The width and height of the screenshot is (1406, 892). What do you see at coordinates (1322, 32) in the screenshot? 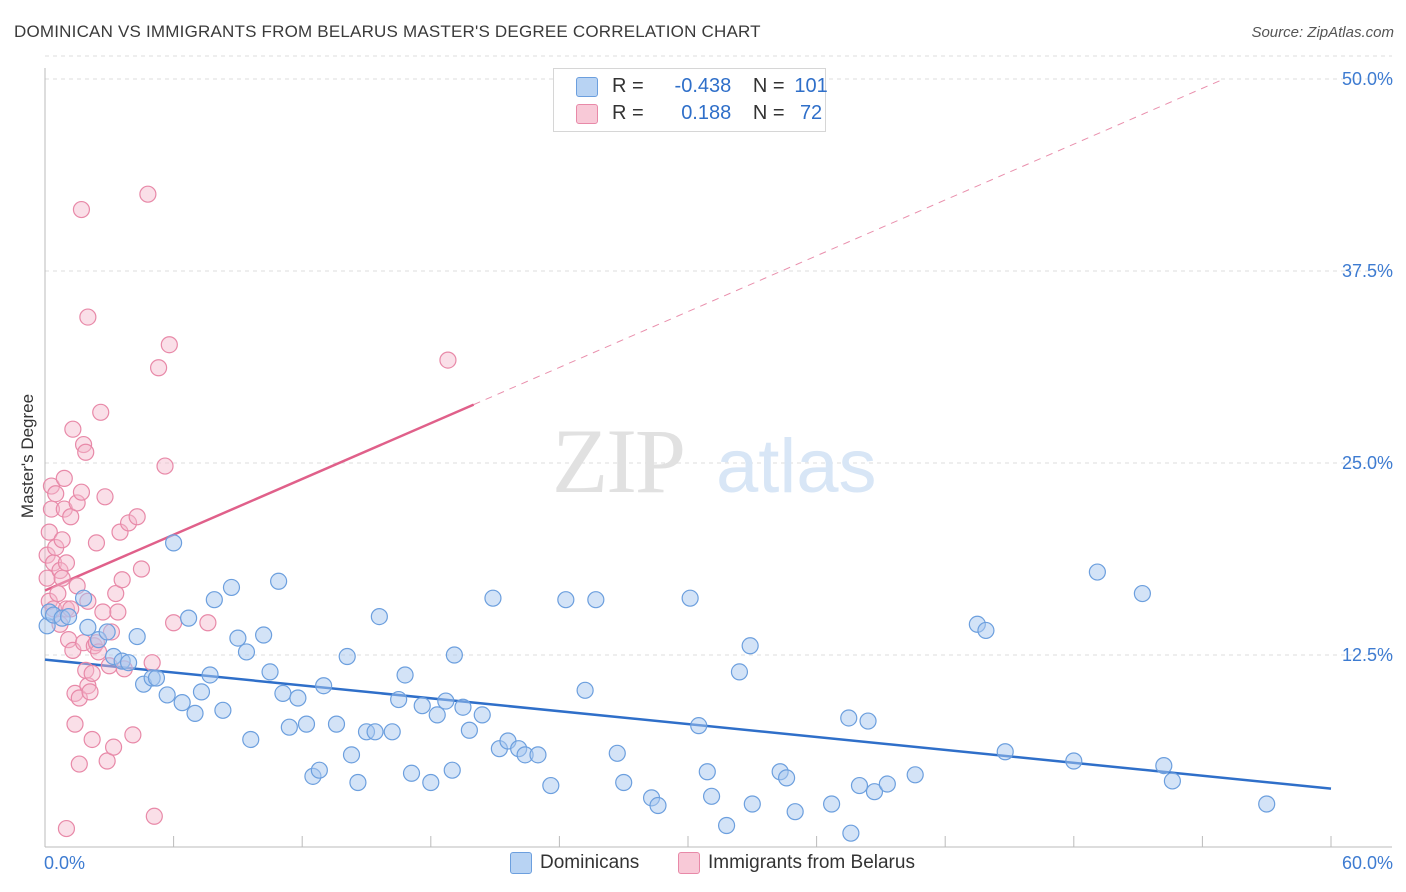
I see `source-label: Source: ZipAtlas.com` at bounding box center [1322, 32].